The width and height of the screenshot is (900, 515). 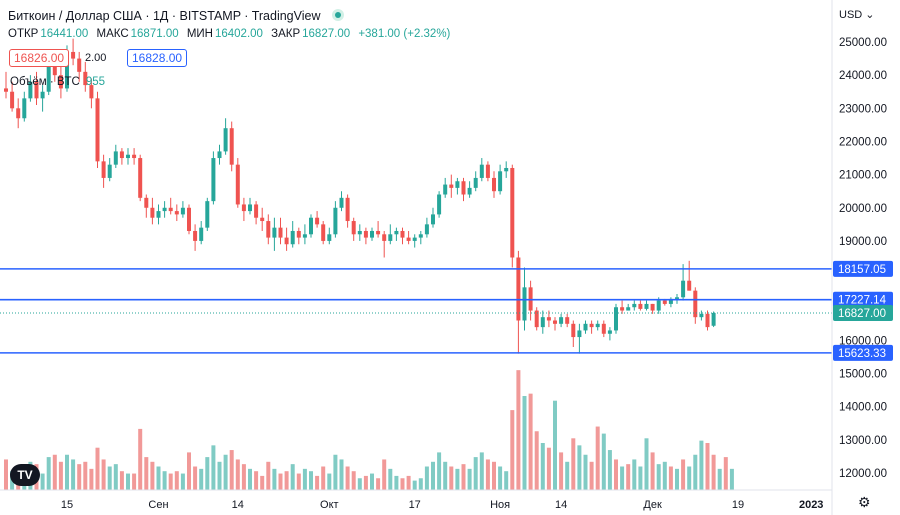 I want to click on gear-icon: ⚙, so click(x=864, y=502).